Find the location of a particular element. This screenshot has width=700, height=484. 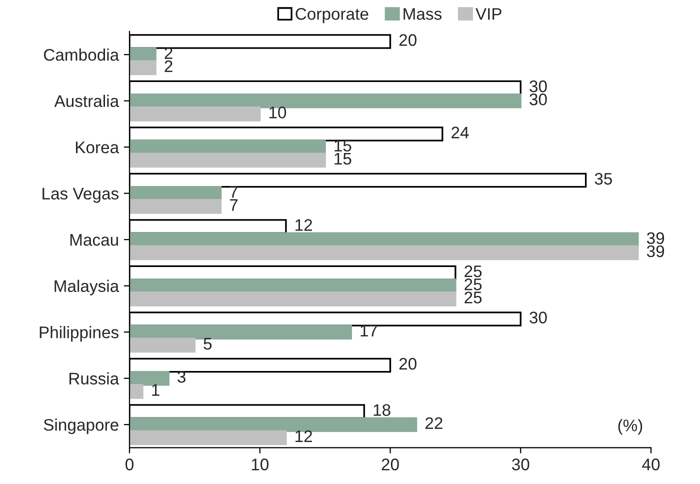

data-label: 22 is located at coordinates (433, 423).